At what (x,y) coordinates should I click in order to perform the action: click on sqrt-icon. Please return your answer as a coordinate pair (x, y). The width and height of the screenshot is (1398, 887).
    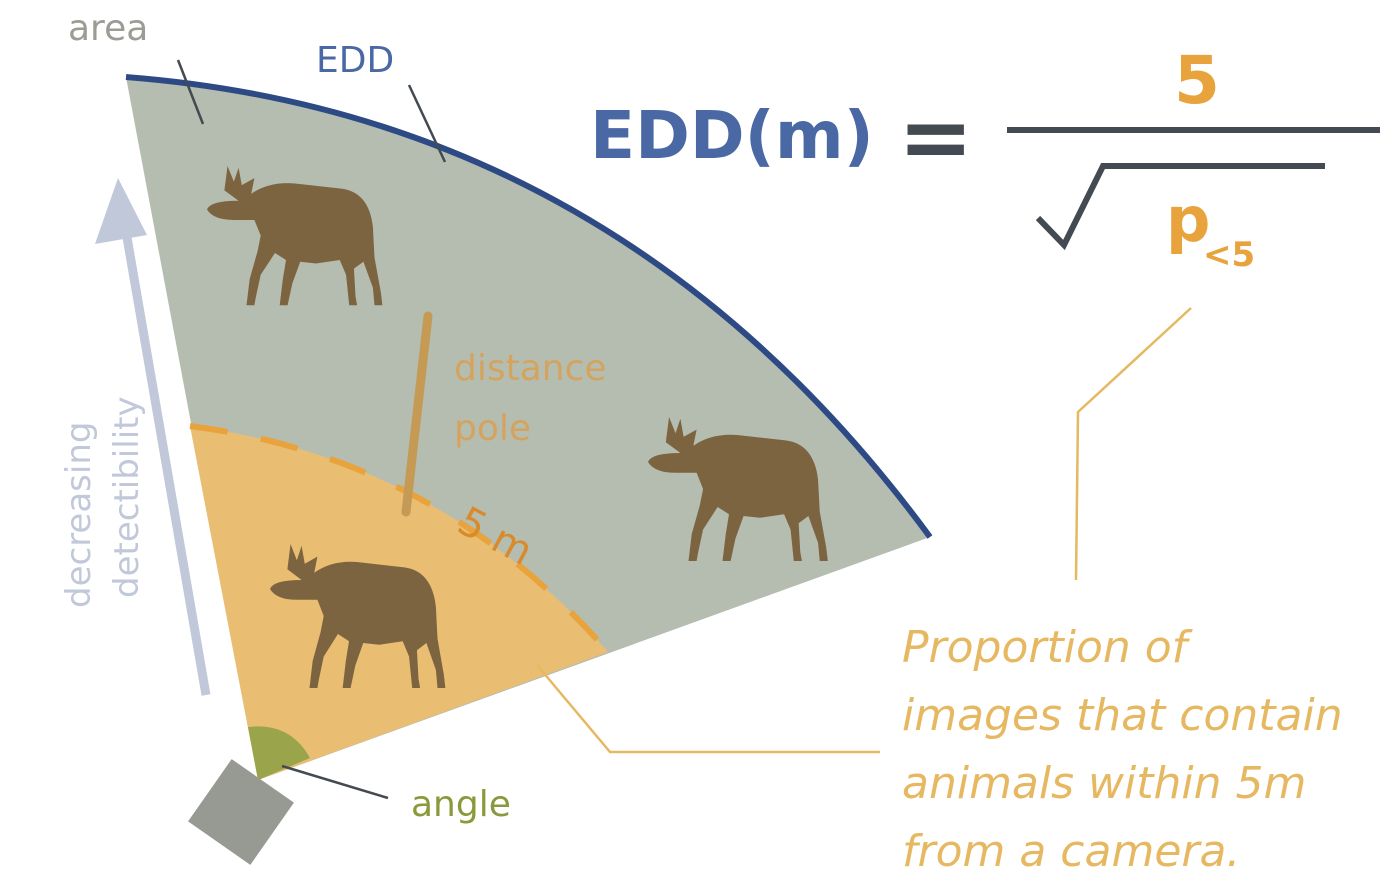
    Looking at the image, I should click on (1180, 207).